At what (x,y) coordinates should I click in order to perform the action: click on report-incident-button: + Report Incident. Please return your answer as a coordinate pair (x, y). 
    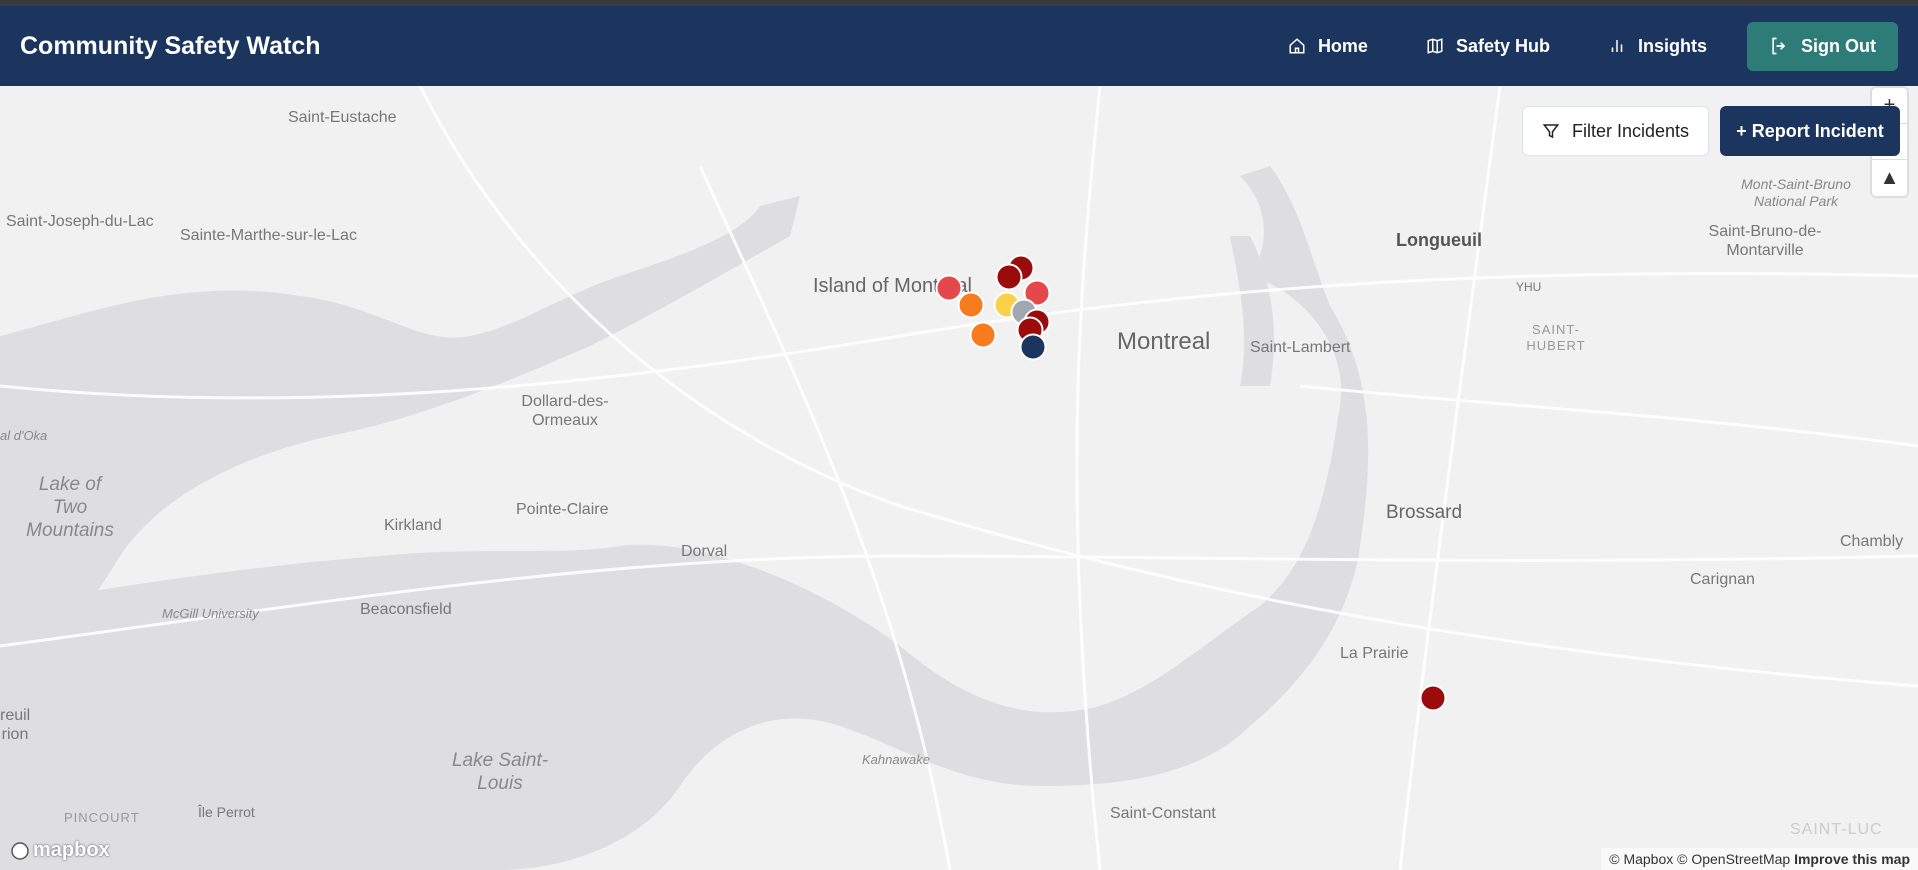
    Looking at the image, I should click on (1810, 131).